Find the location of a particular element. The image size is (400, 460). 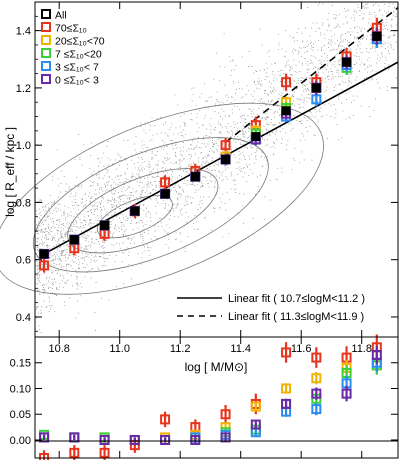

x-tick-label: 11.8 is located at coordinates (361, 349).